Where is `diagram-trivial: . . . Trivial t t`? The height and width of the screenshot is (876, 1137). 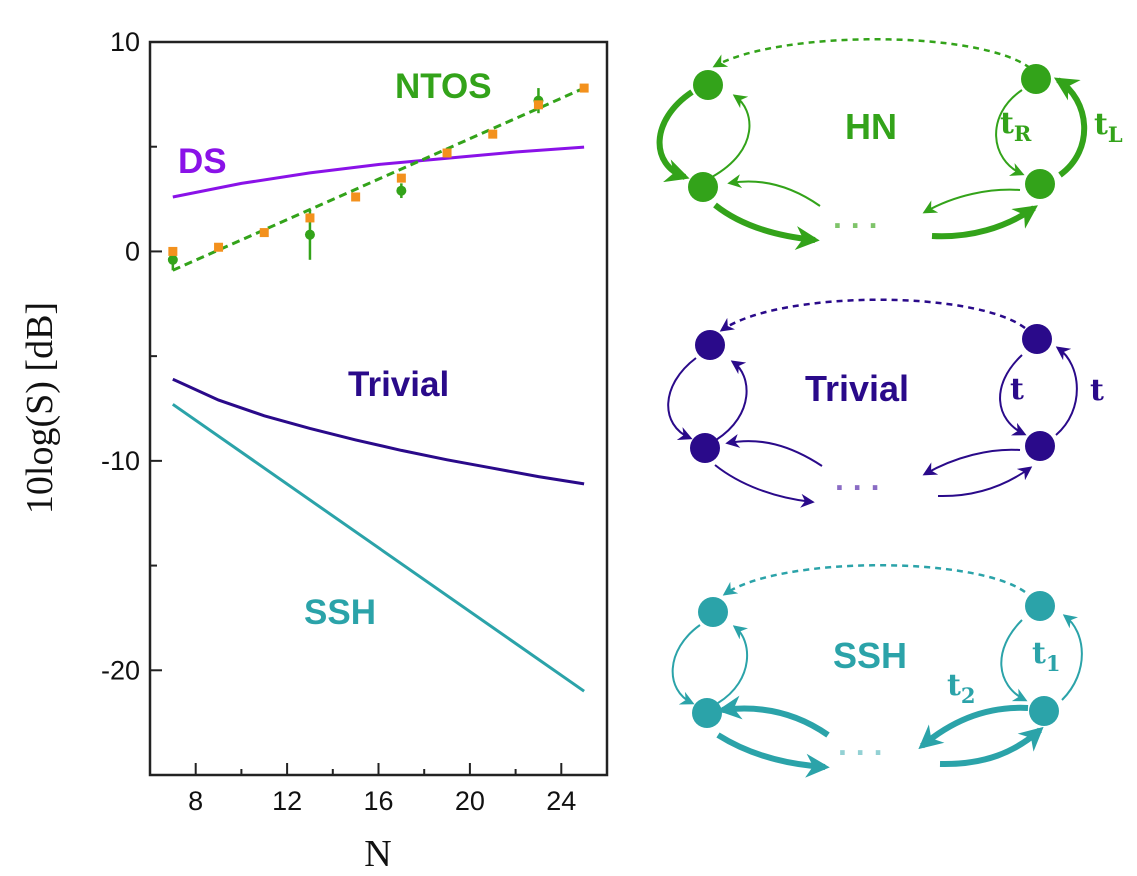 diagram-trivial: . . . Trivial t t is located at coordinates (885, 403).